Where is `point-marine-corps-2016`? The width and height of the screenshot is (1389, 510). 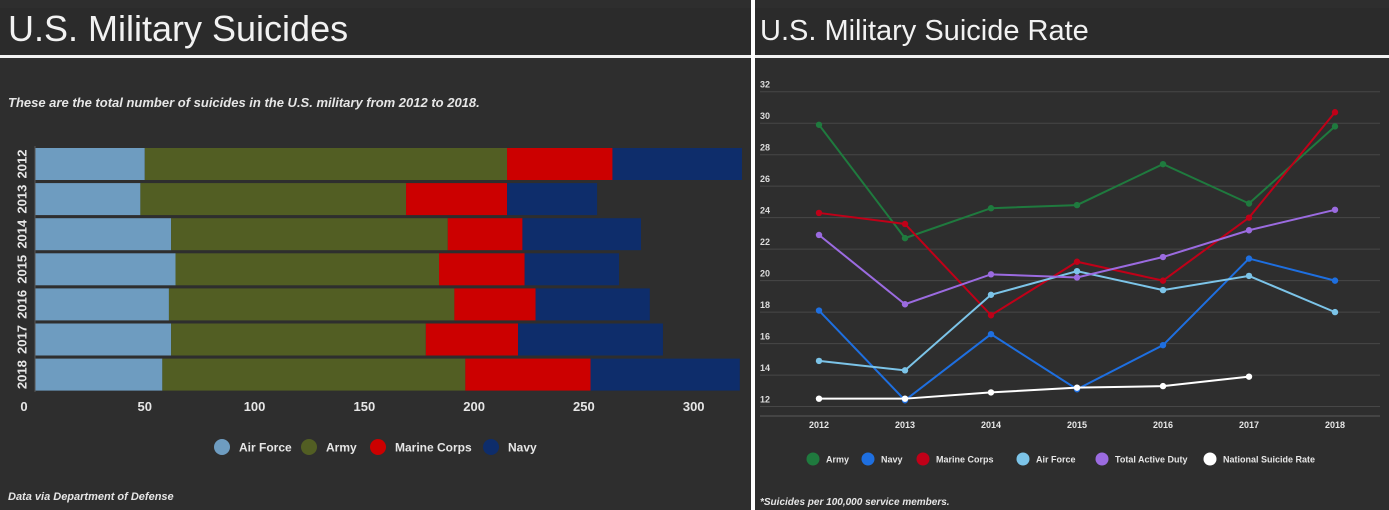 point-marine-corps-2016 is located at coordinates (1163, 280).